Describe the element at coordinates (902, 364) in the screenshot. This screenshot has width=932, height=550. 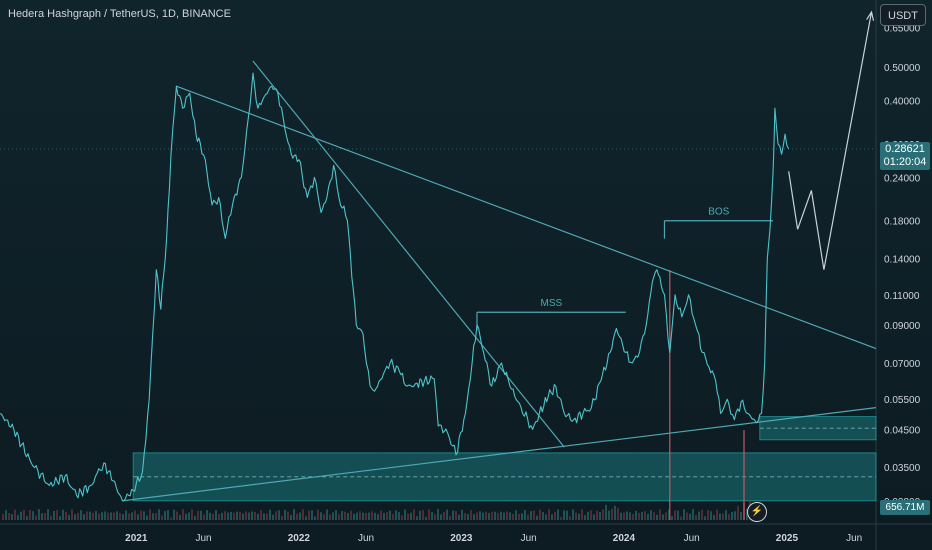
I see `y-tick-label: 0.07000` at that location.